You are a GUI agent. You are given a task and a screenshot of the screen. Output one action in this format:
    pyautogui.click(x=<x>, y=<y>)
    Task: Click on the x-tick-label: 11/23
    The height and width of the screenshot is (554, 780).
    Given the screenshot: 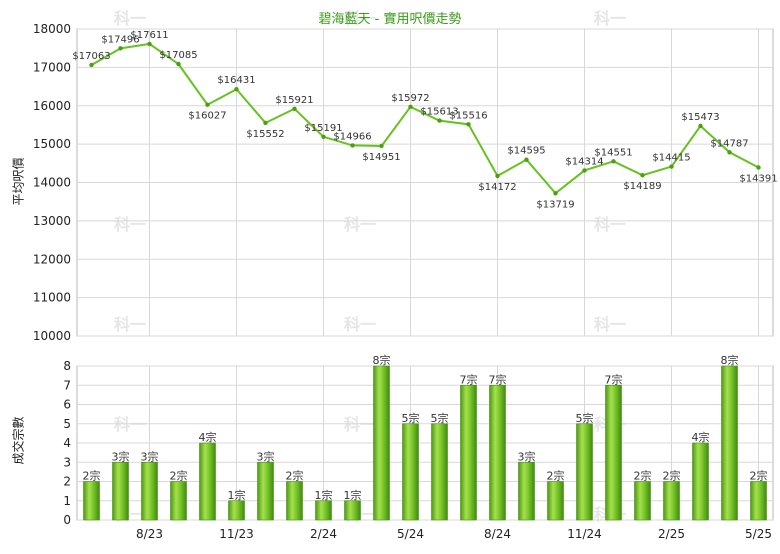 What is the action you would take?
    pyautogui.click(x=236, y=534)
    